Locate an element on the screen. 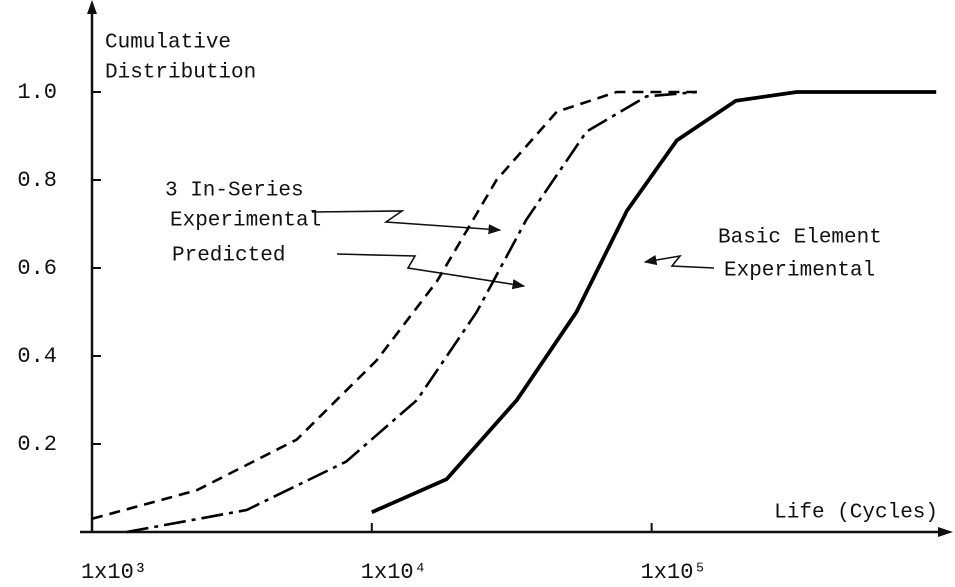 This screenshot has width=955, height=587. y-tick-label: 0.6 is located at coordinates (37, 268).